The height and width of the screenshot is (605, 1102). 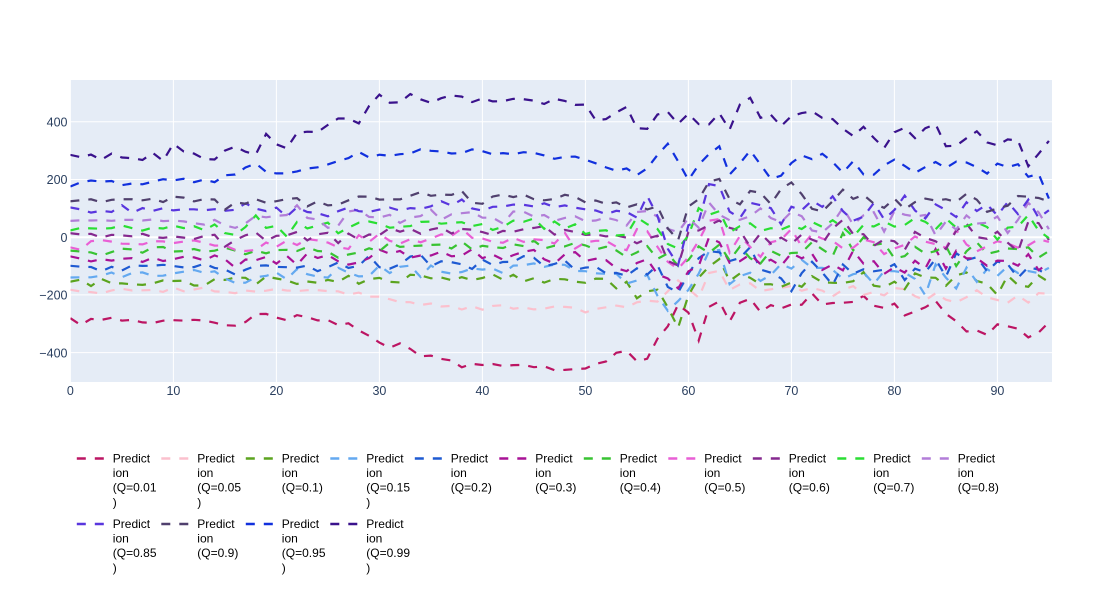 What do you see at coordinates (217, 553) in the screenshot?
I see `svg-text: (Q=0.9)` at bounding box center [217, 553].